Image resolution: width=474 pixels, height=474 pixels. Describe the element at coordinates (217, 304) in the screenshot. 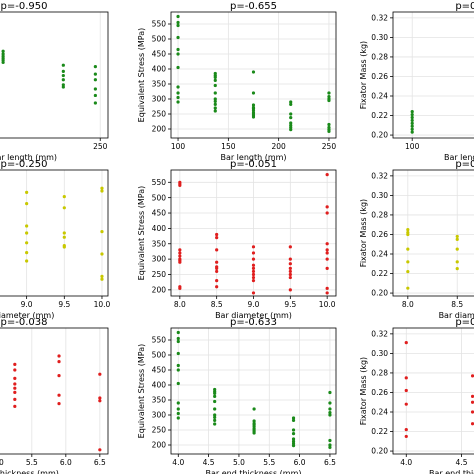

I see `x-tick-label: 8.5` at that location.